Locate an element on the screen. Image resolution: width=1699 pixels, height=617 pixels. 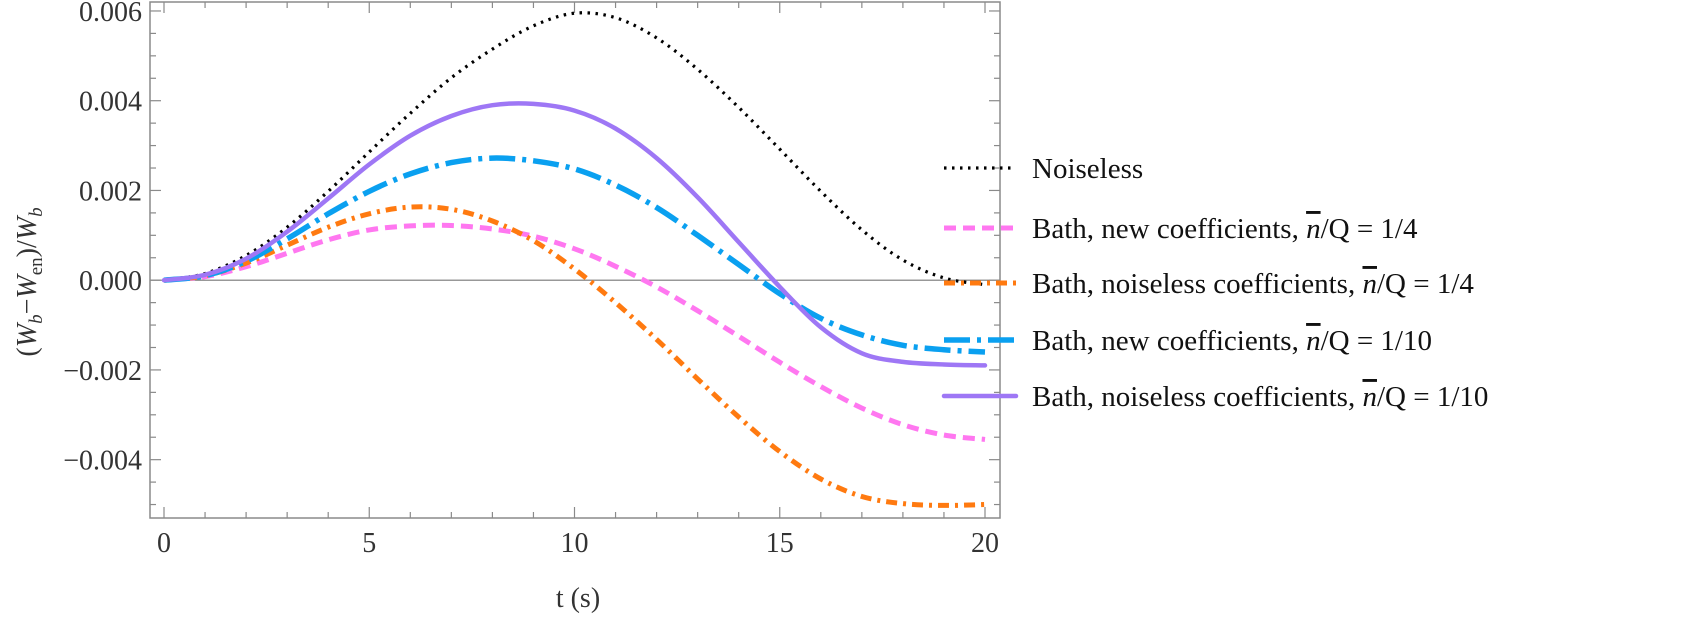
x-axis-title: t (s) is located at coordinates (578, 598).